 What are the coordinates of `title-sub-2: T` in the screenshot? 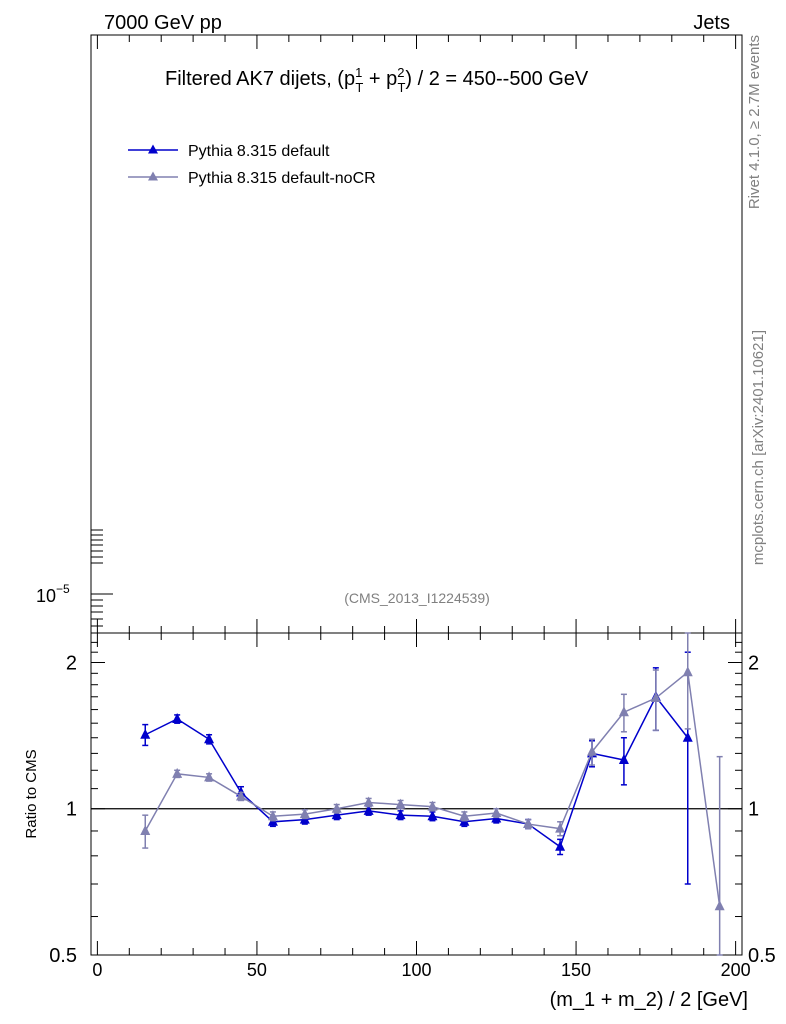 It's located at (401, 87).